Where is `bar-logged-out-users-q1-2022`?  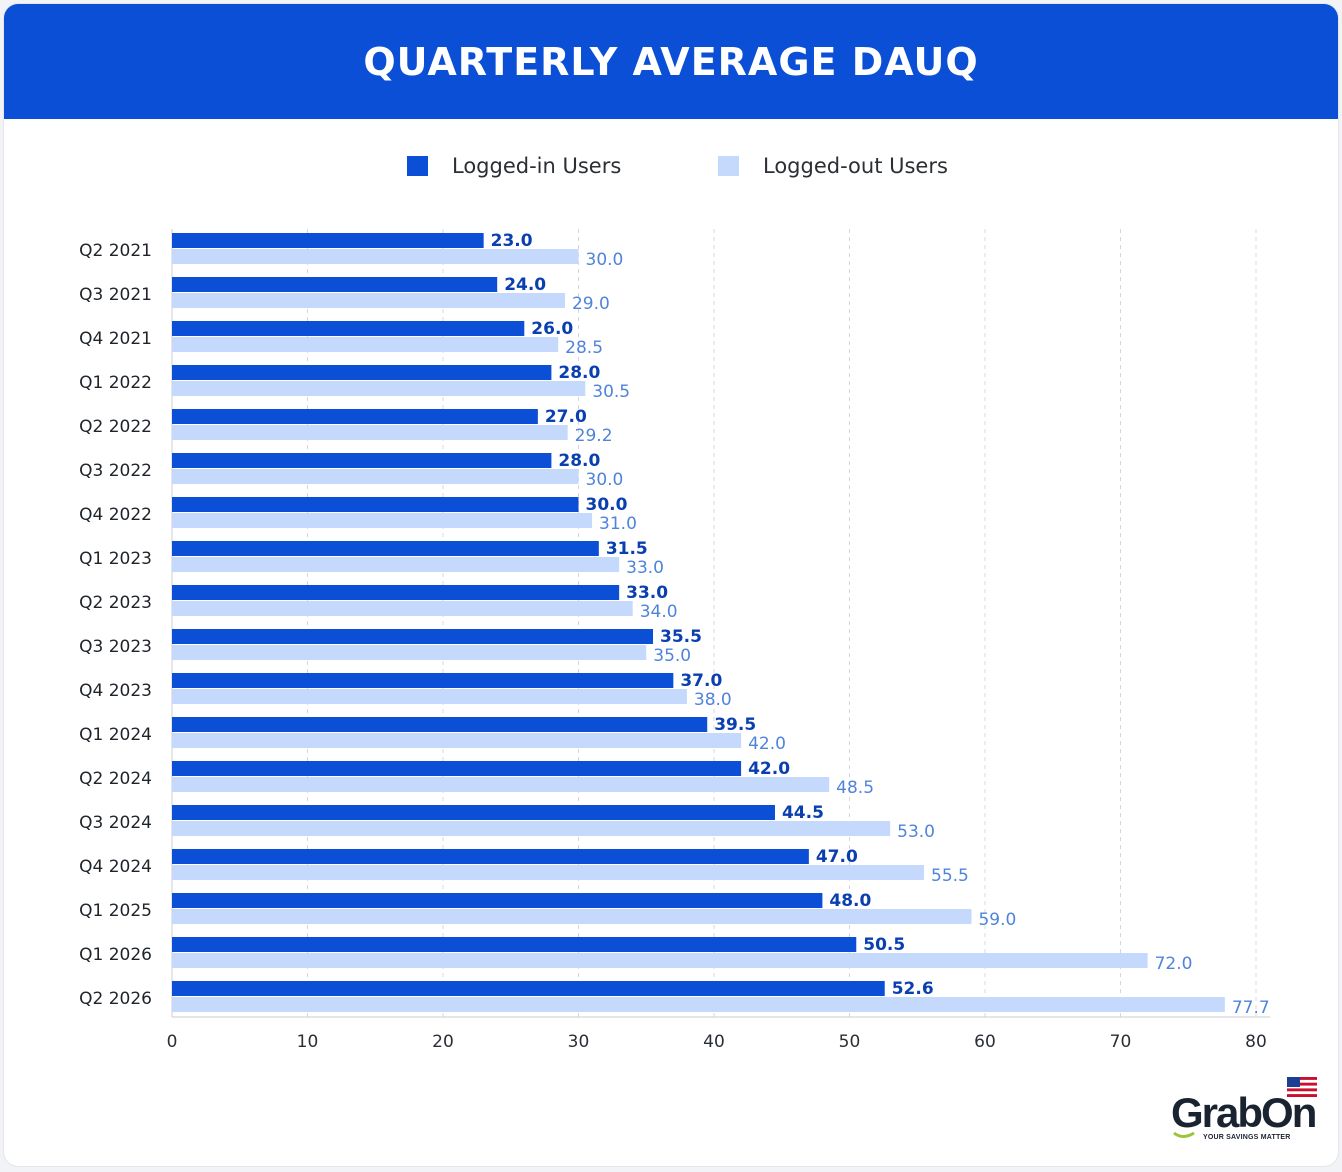 bar-logged-out-users-q1-2022 is located at coordinates (379, 388).